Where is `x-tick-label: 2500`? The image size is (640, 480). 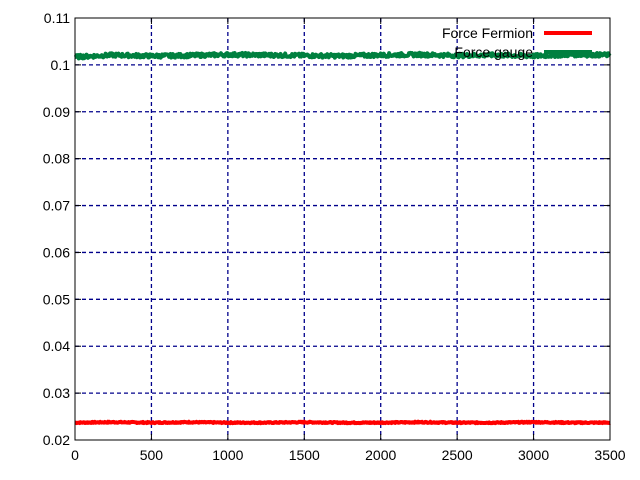
x-tick-label: 2500 is located at coordinates (457, 455).